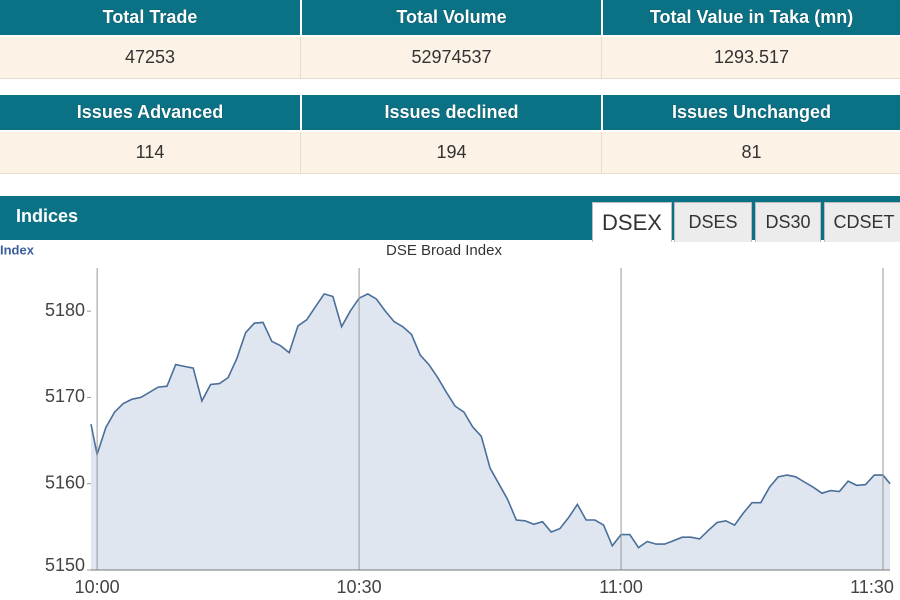  I want to click on index-tab: DS30, so click(788, 222).